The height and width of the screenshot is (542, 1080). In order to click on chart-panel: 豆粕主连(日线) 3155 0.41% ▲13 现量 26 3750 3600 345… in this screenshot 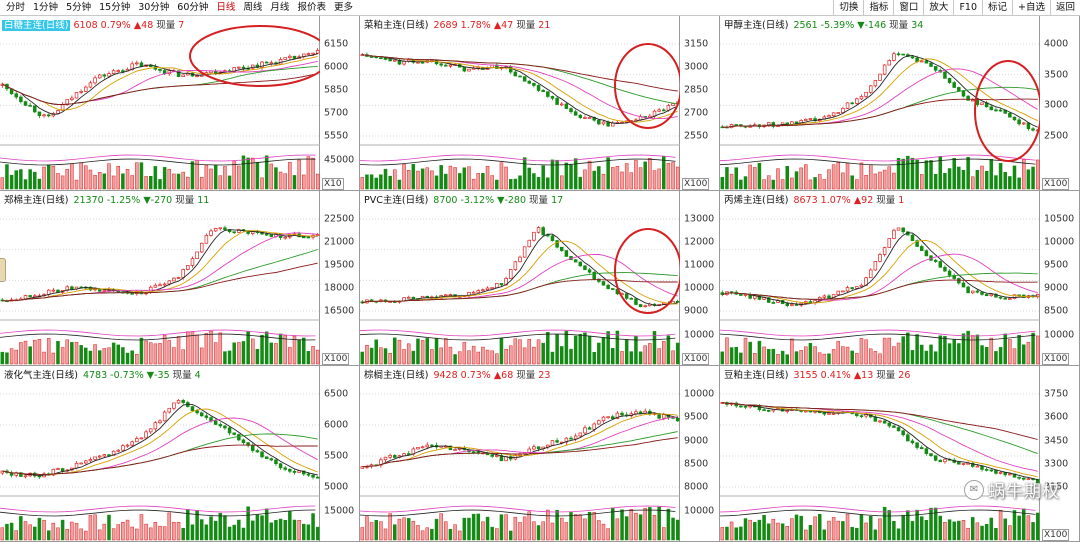, I will do `click(900, 454)`.